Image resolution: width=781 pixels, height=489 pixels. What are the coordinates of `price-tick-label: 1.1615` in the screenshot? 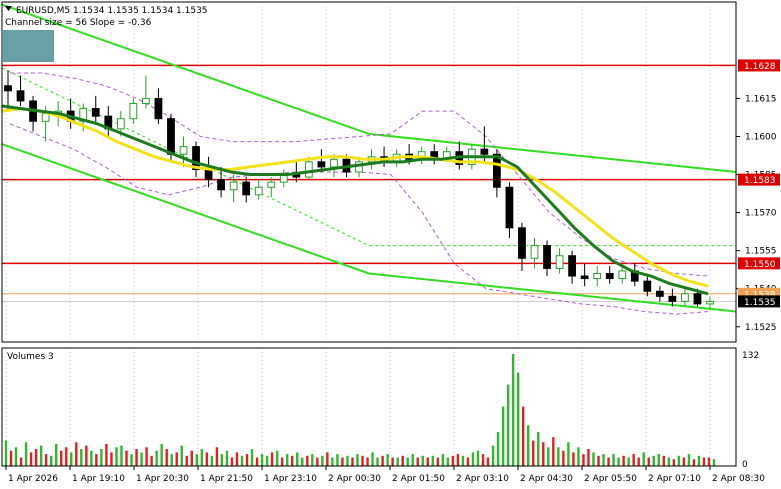 It's located at (761, 99).